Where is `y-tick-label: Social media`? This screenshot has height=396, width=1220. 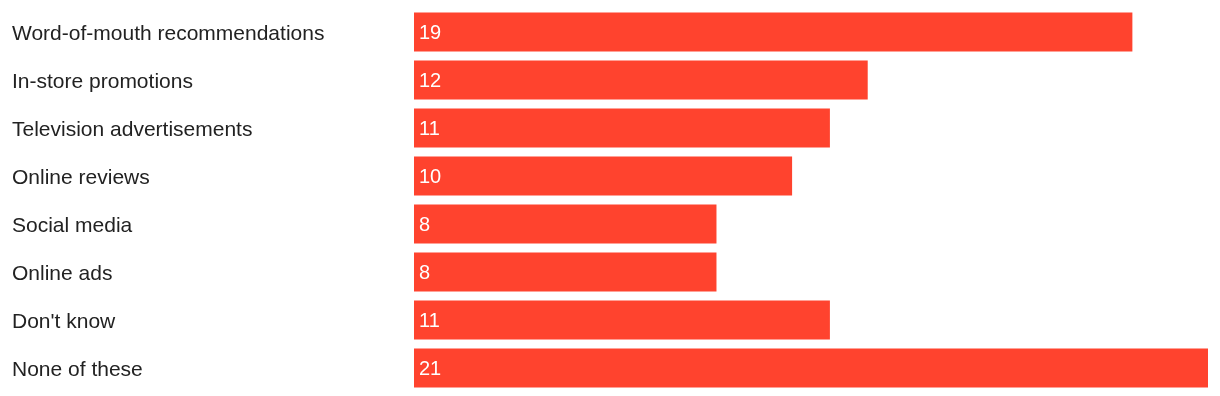
y-tick-label: Social media is located at coordinates (72, 224).